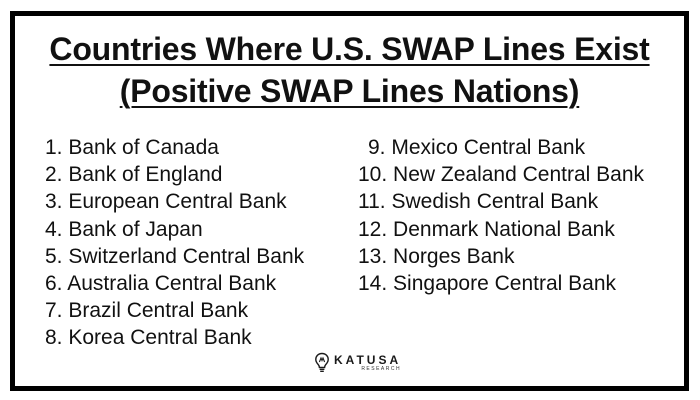 The image size is (700, 400). Describe the element at coordinates (54, 284) in the screenshot. I see `list-item-number: 6.` at that location.